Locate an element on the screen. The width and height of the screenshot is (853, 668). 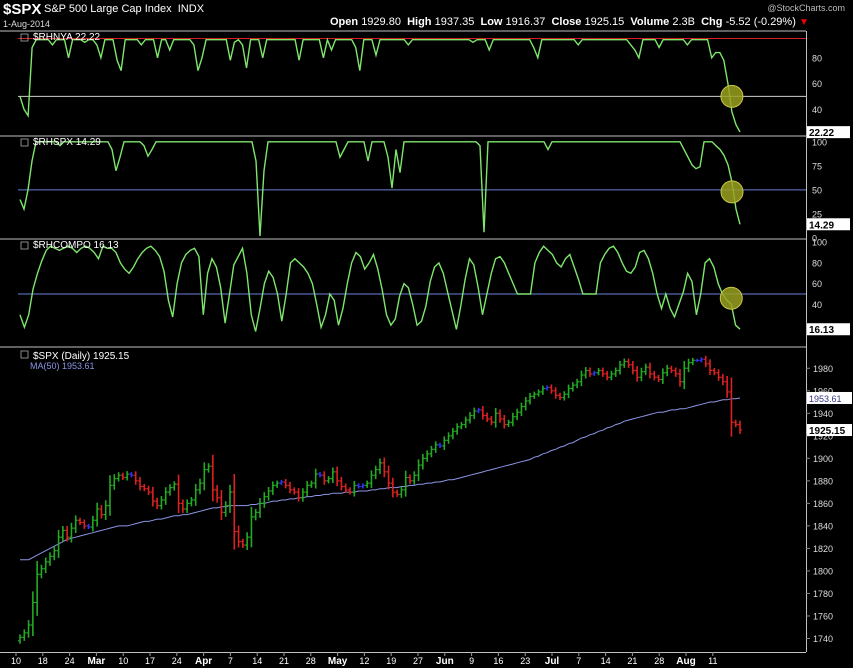
x-tick-label: 7 is located at coordinates (230, 661).